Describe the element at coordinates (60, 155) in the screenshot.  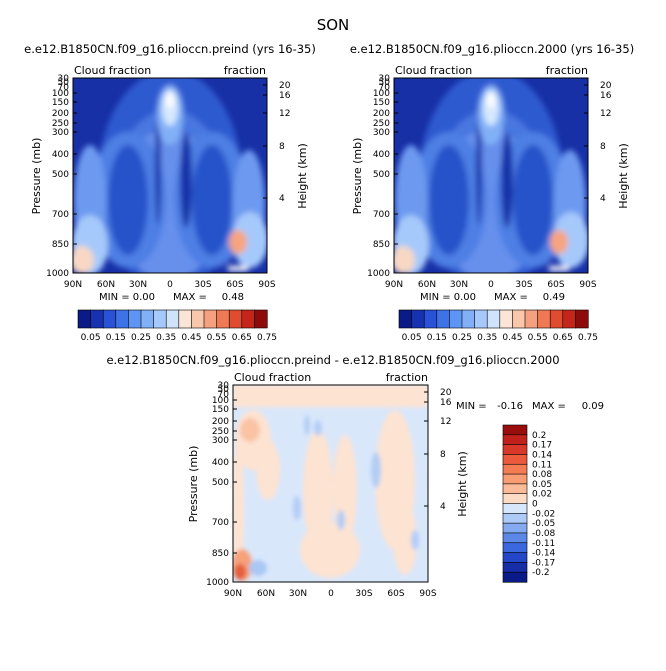
I see `svg-text: 400` at that location.